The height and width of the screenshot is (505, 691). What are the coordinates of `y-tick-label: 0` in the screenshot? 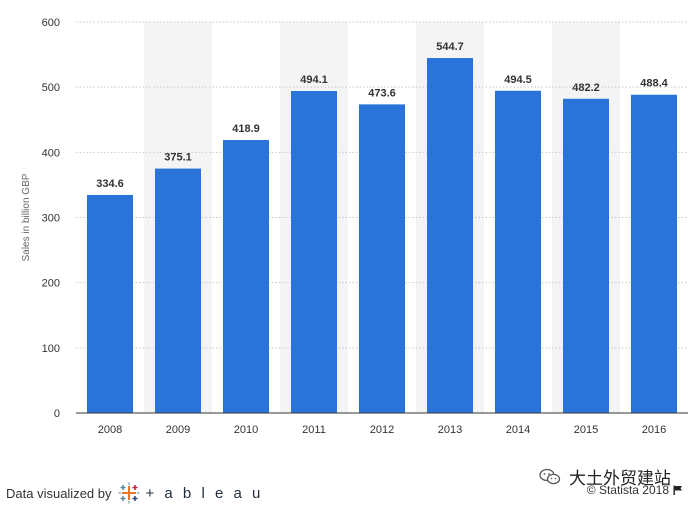 It's located at (57, 414).